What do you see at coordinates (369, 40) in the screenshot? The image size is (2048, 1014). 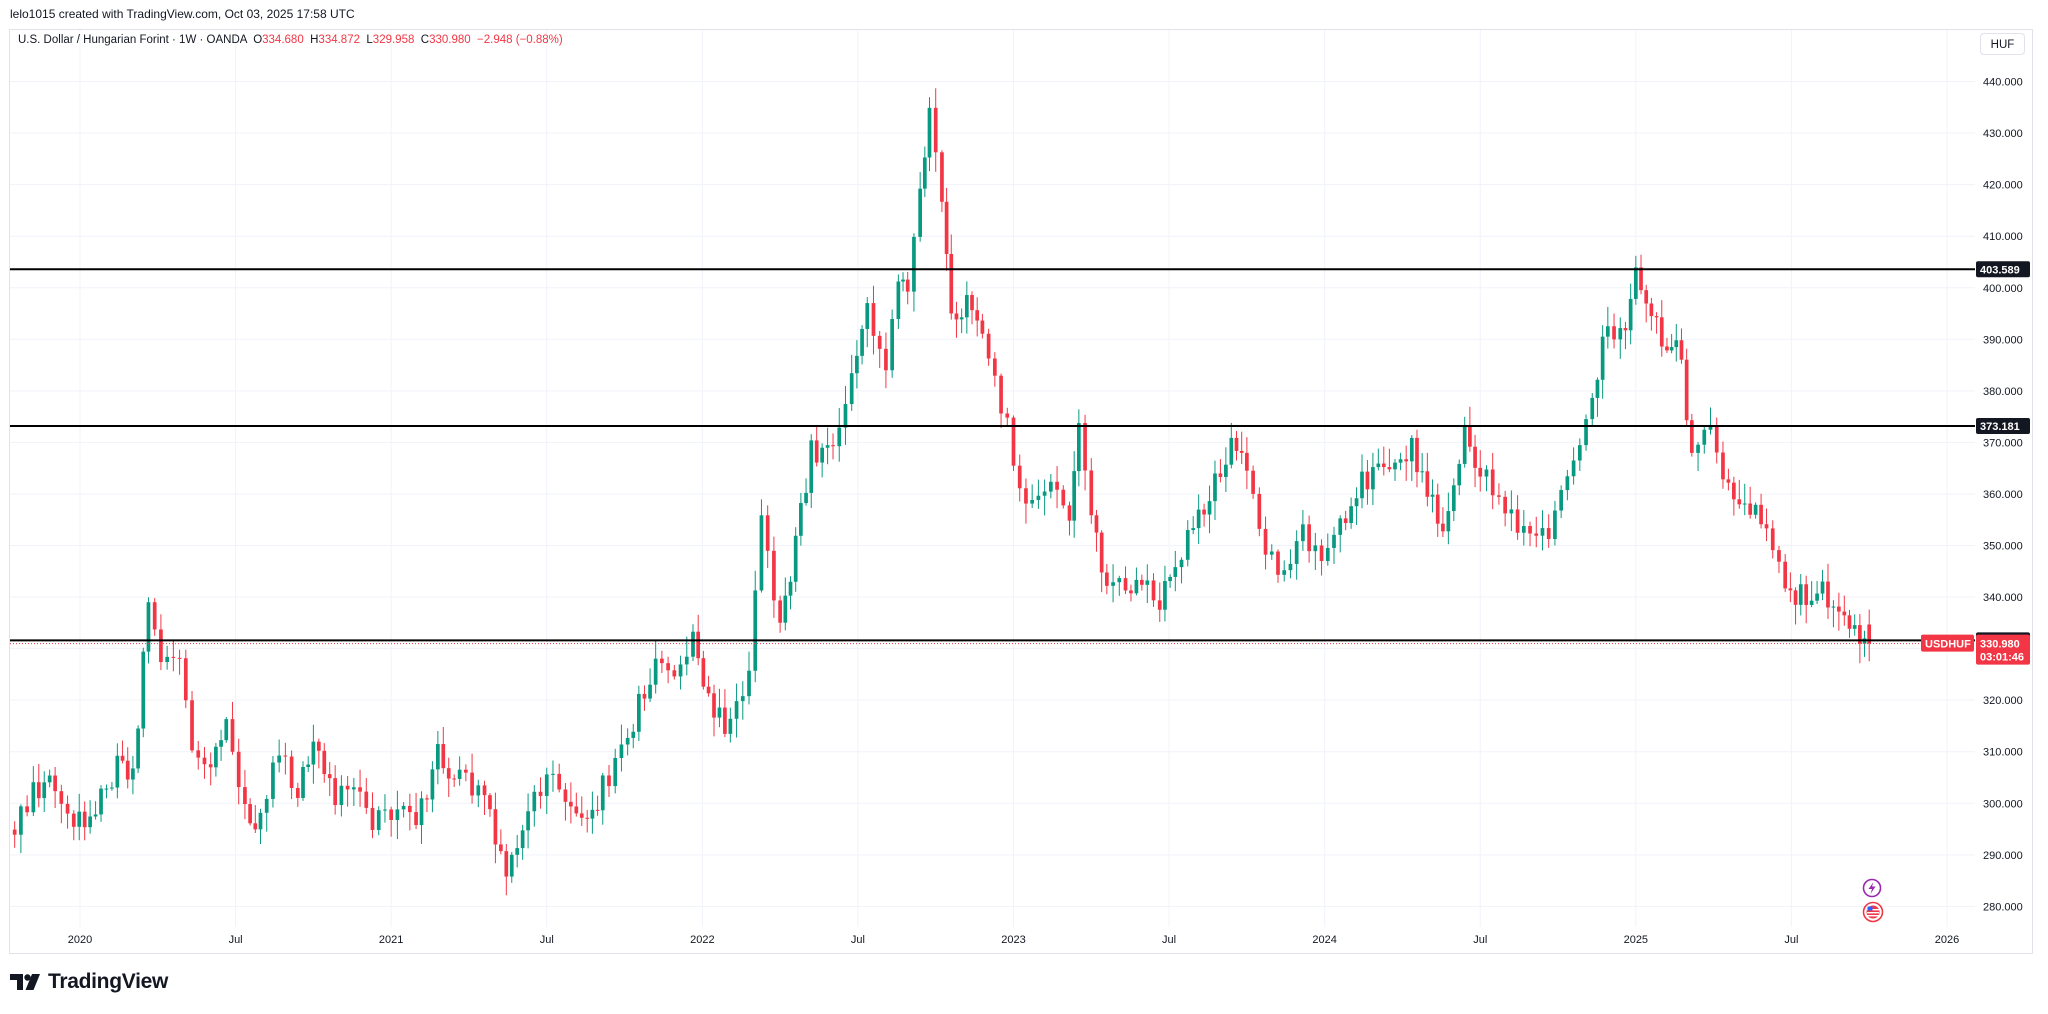 I see `legend-low-label: L` at bounding box center [369, 40].